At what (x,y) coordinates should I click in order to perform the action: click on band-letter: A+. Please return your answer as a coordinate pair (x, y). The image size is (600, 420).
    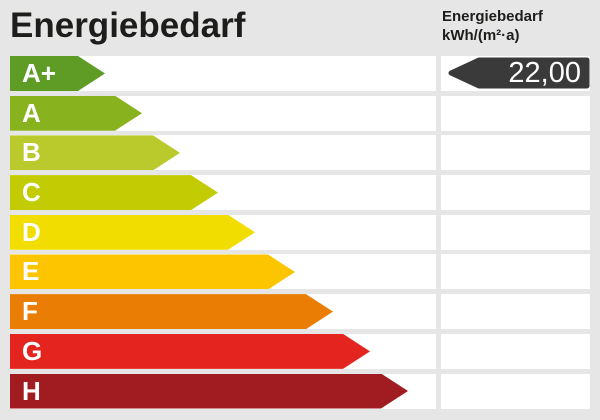
    Looking at the image, I should click on (39, 73).